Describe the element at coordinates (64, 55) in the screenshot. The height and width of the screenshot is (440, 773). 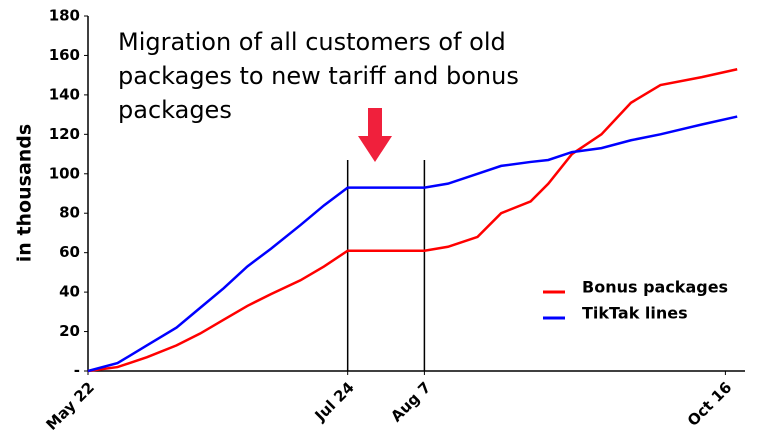
I see `y-tick-label: 160` at that location.